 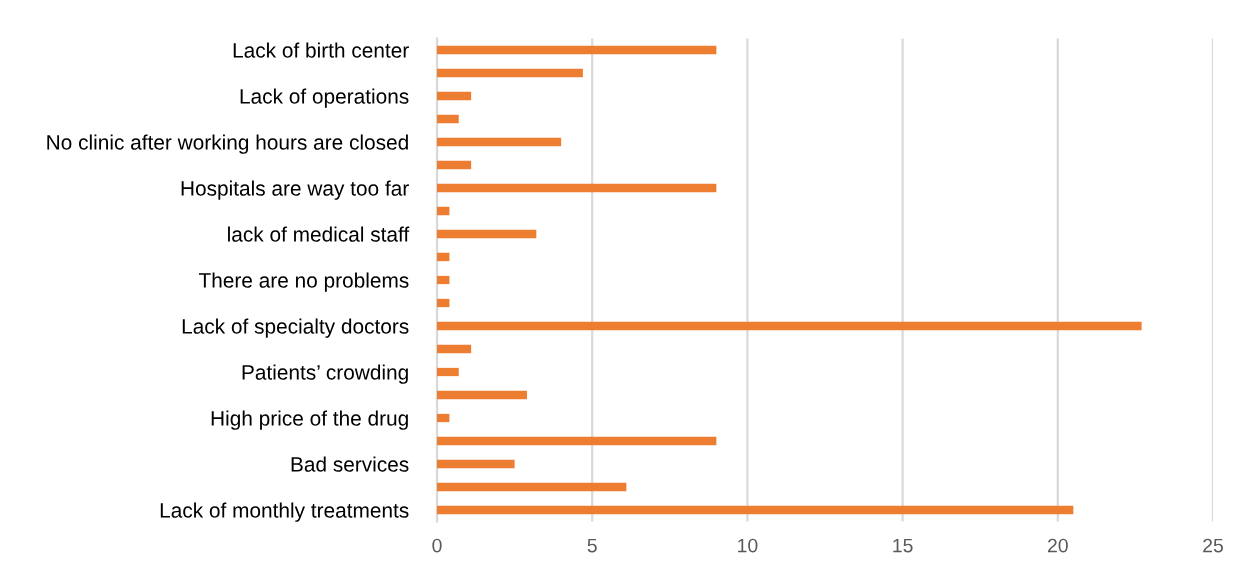 I want to click on y-tick-label: Lack of monthly treatments, so click(x=284, y=512).